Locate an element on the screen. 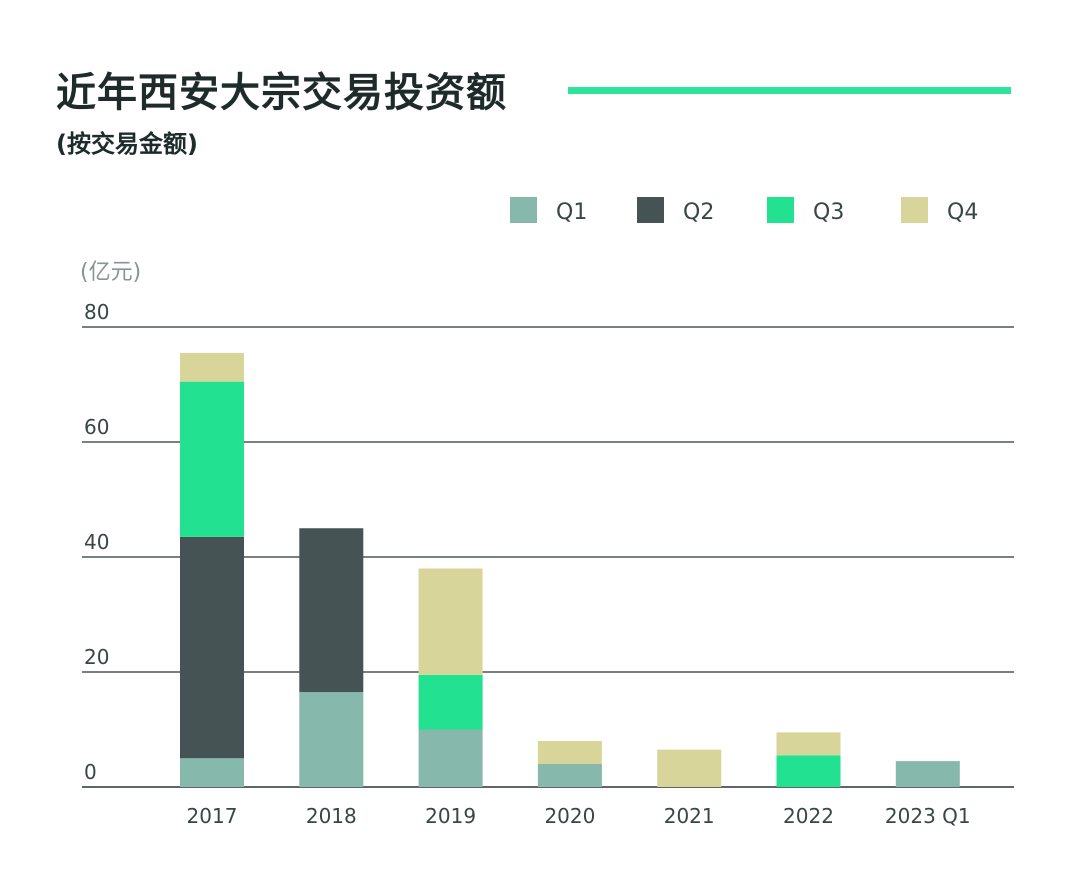 This screenshot has height=886, width=1080. x-axis-labels: 2017 2018 2019 2020 2021 2022 2023 Q1 is located at coordinates (579, 816).